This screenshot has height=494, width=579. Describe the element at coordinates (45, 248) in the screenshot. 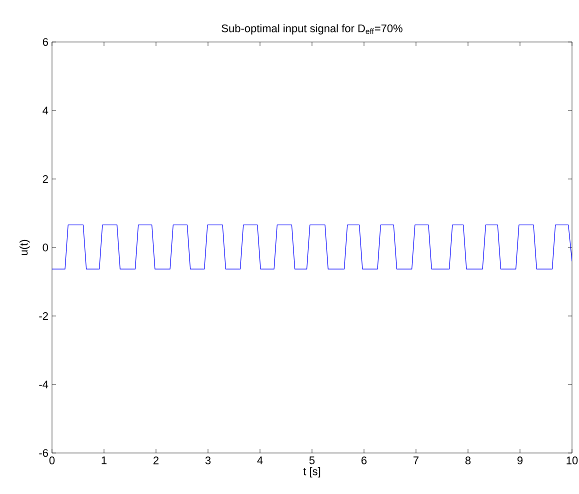

I see `y-tick-label: 0` at that location.